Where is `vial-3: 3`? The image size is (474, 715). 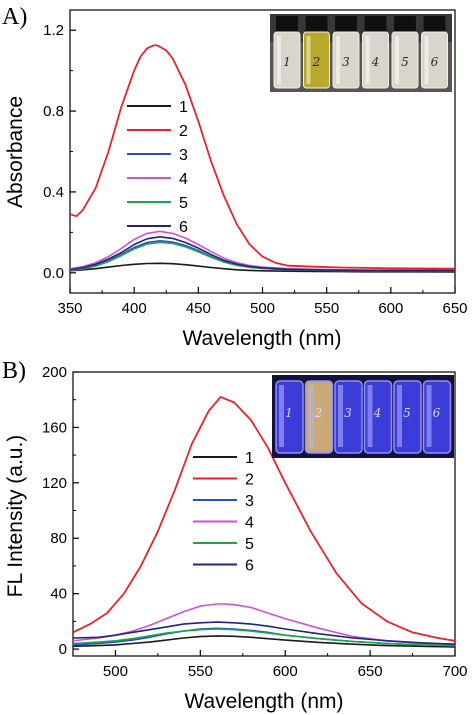 vial-3: 3 is located at coordinates (348, 417).